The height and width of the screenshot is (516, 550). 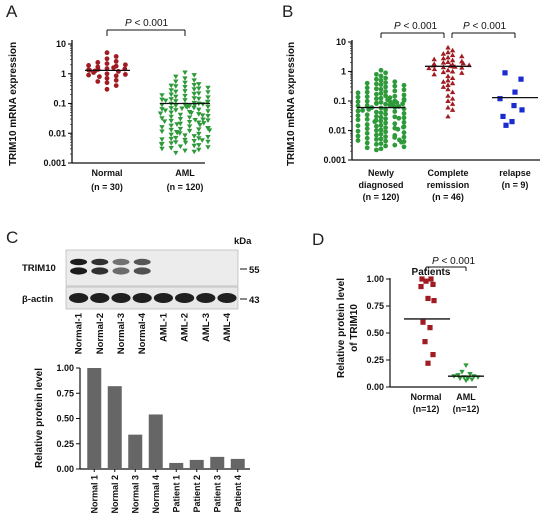 What do you see at coordinates (291, 104) in the screenshot?
I see `panel-b-ylabel: TRIM10 mRNA expression` at bounding box center [291, 104].